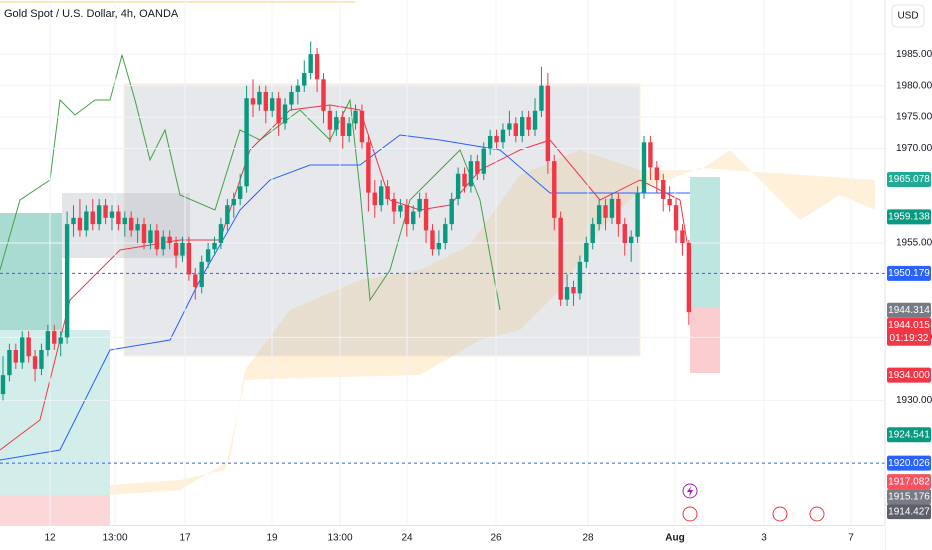  I want to click on x-tick-label: 13:00, so click(339, 538).